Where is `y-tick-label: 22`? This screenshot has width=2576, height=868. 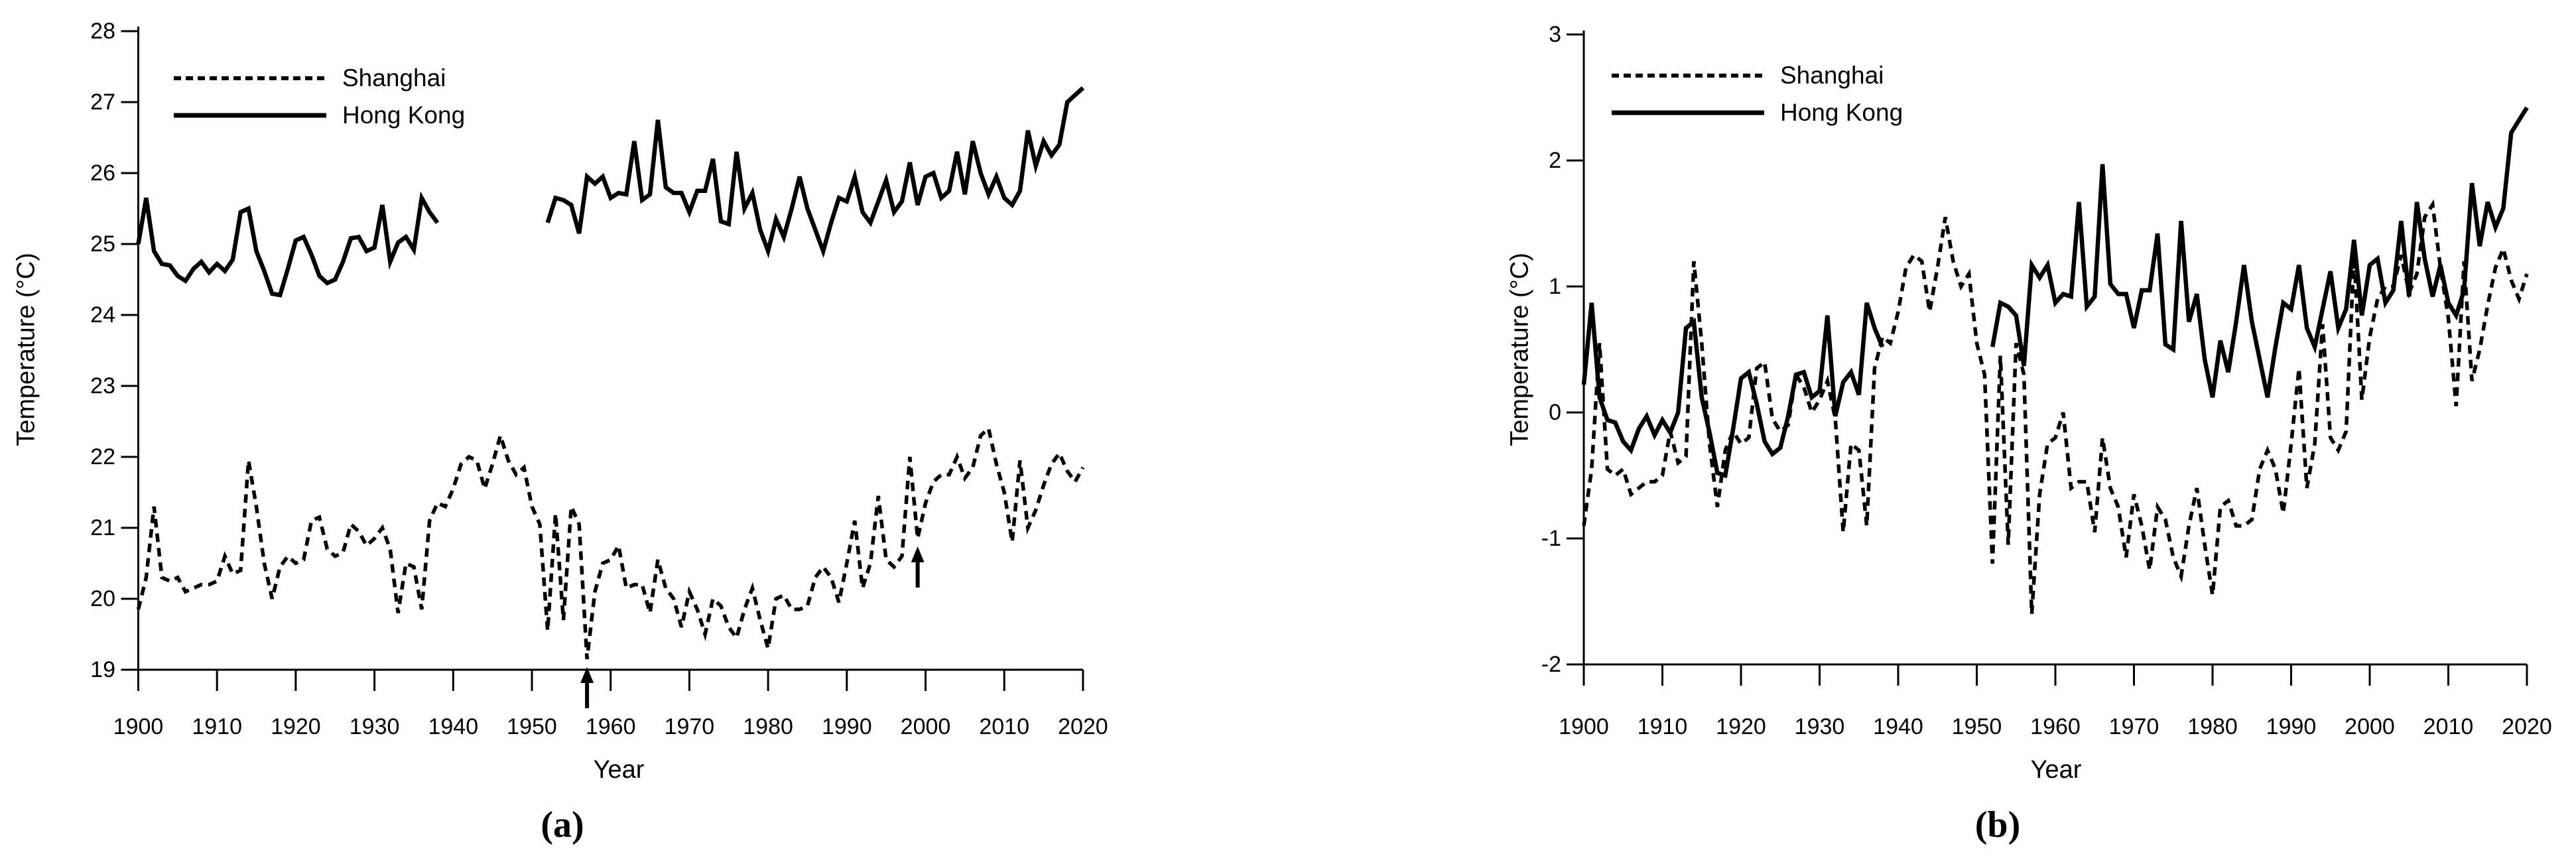
y-tick-label: 22 is located at coordinates (103, 456).